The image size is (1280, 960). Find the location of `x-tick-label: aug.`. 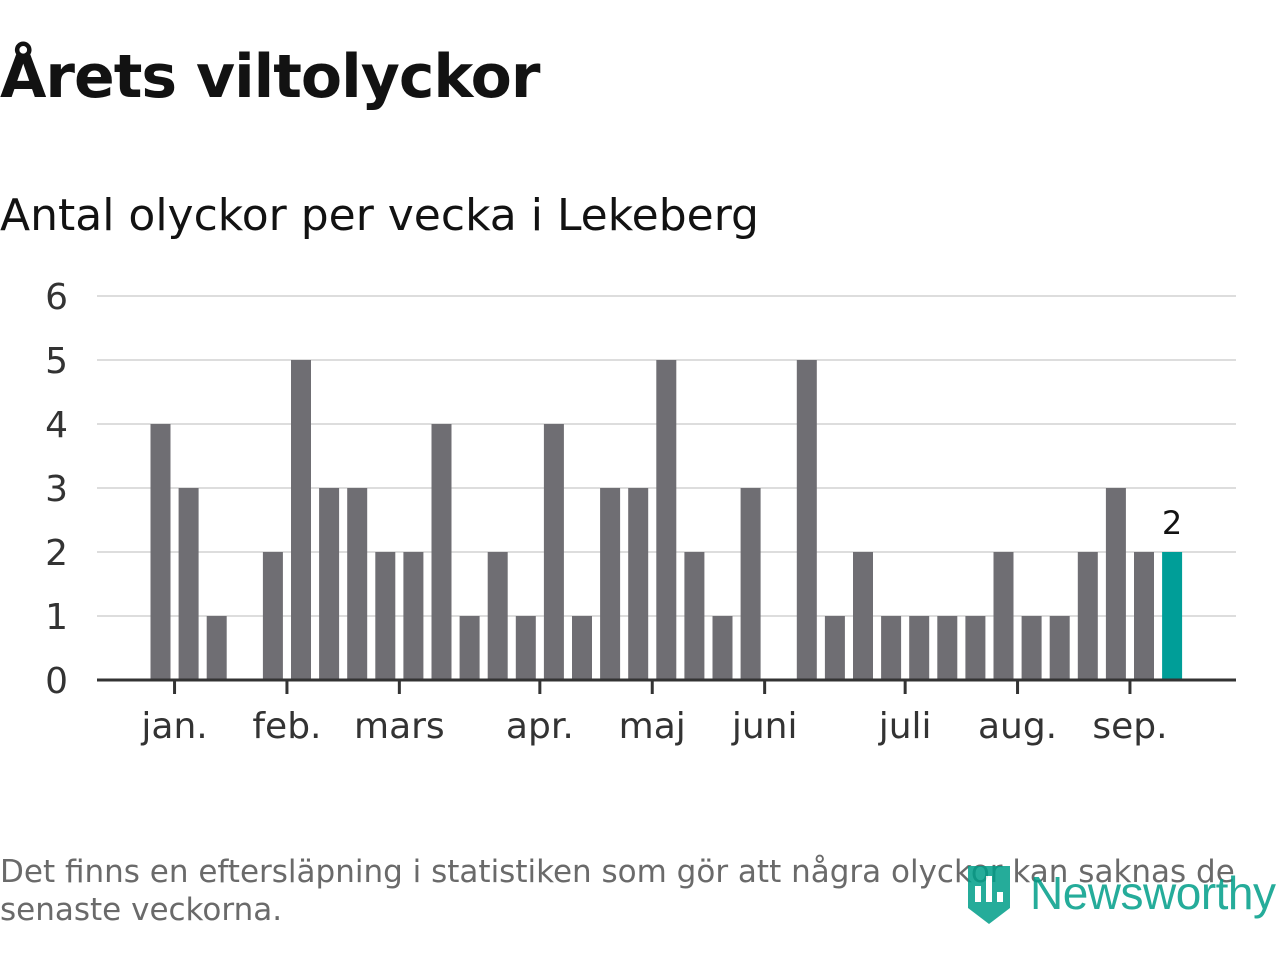

x-tick-label: aug. is located at coordinates (1017, 726).